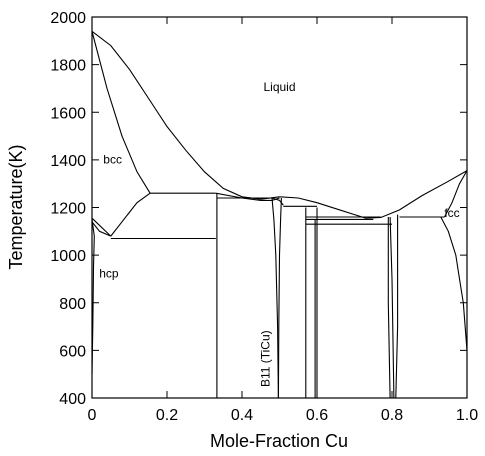 Image resolution: width=485 pixels, height=456 pixels. What do you see at coordinates (373, 194) in the screenshot?
I see `boundary-liquidus-right` at bounding box center [373, 194].